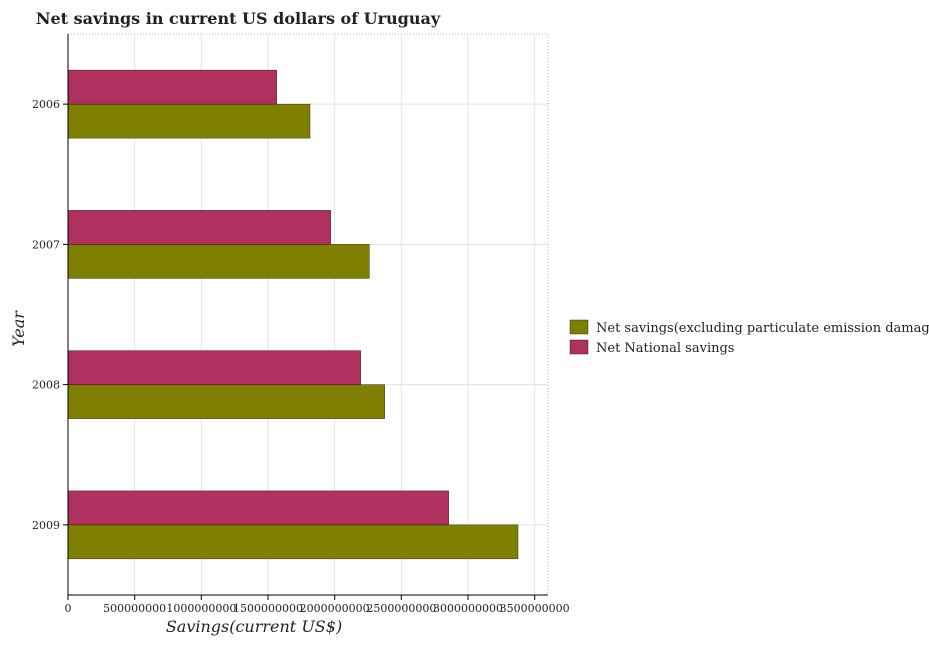 Image resolution: width=929 pixels, height=654 pixels. Describe the element at coordinates (134, 608) in the screenshot. I see `x-tick-label: 500000000` at that location.